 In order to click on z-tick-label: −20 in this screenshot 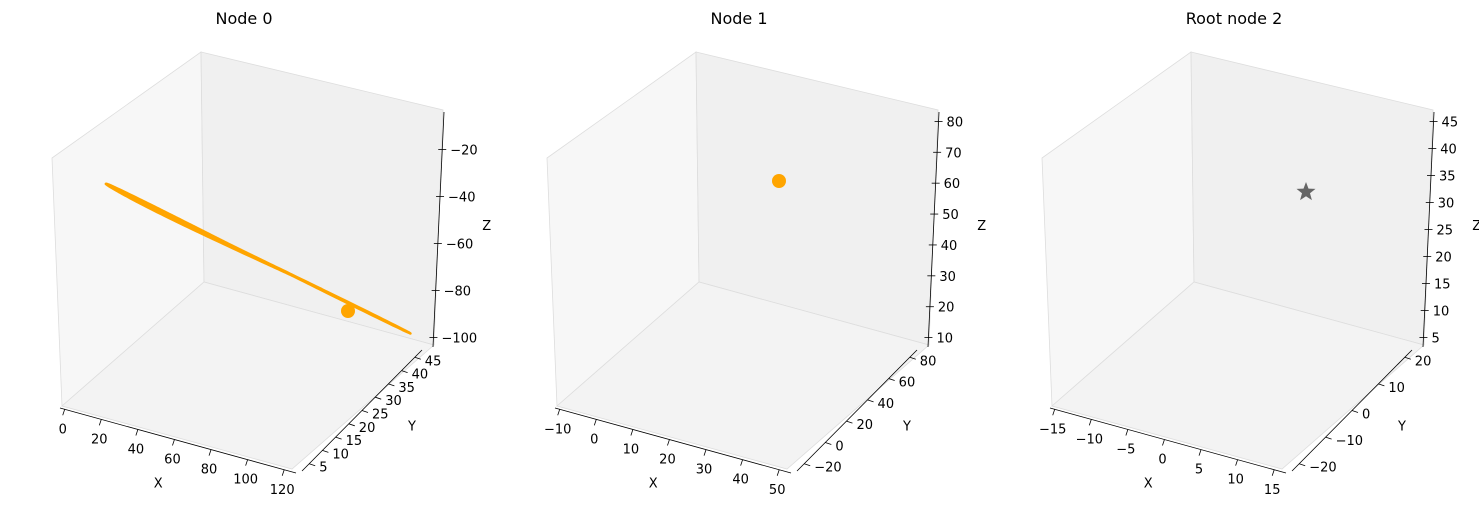, I will do `click(463, 151)`.